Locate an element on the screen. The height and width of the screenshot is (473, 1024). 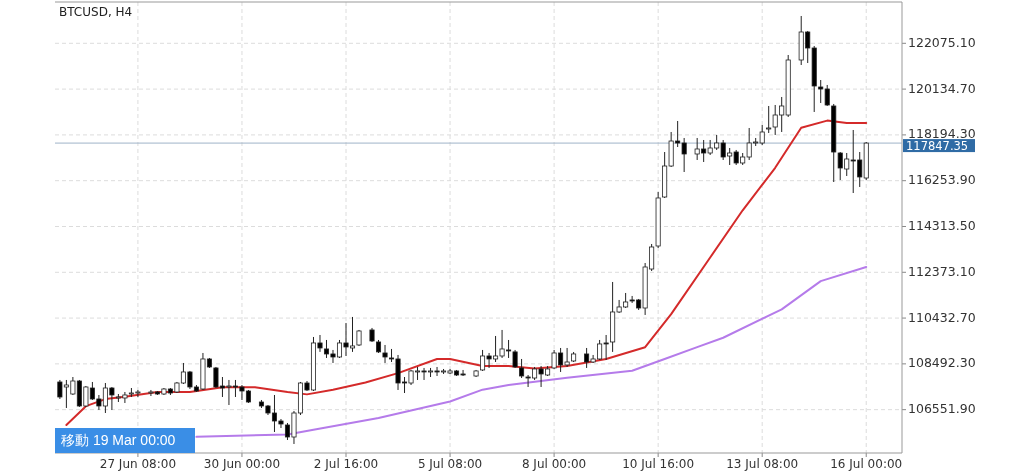
x-tick-label: 30 Jun 00:00 is located at coordinates (242, 464).